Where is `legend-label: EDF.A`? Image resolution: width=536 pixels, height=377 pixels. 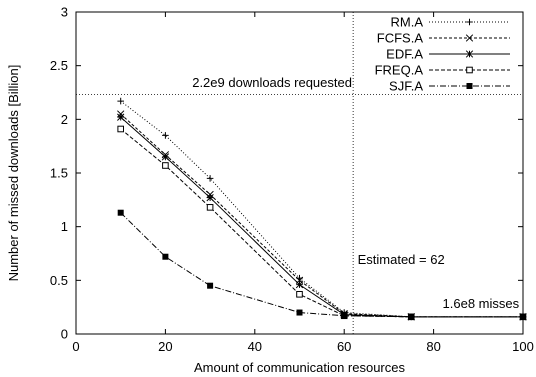 legend-label: EDF.A is located at coordinates (404, 54).